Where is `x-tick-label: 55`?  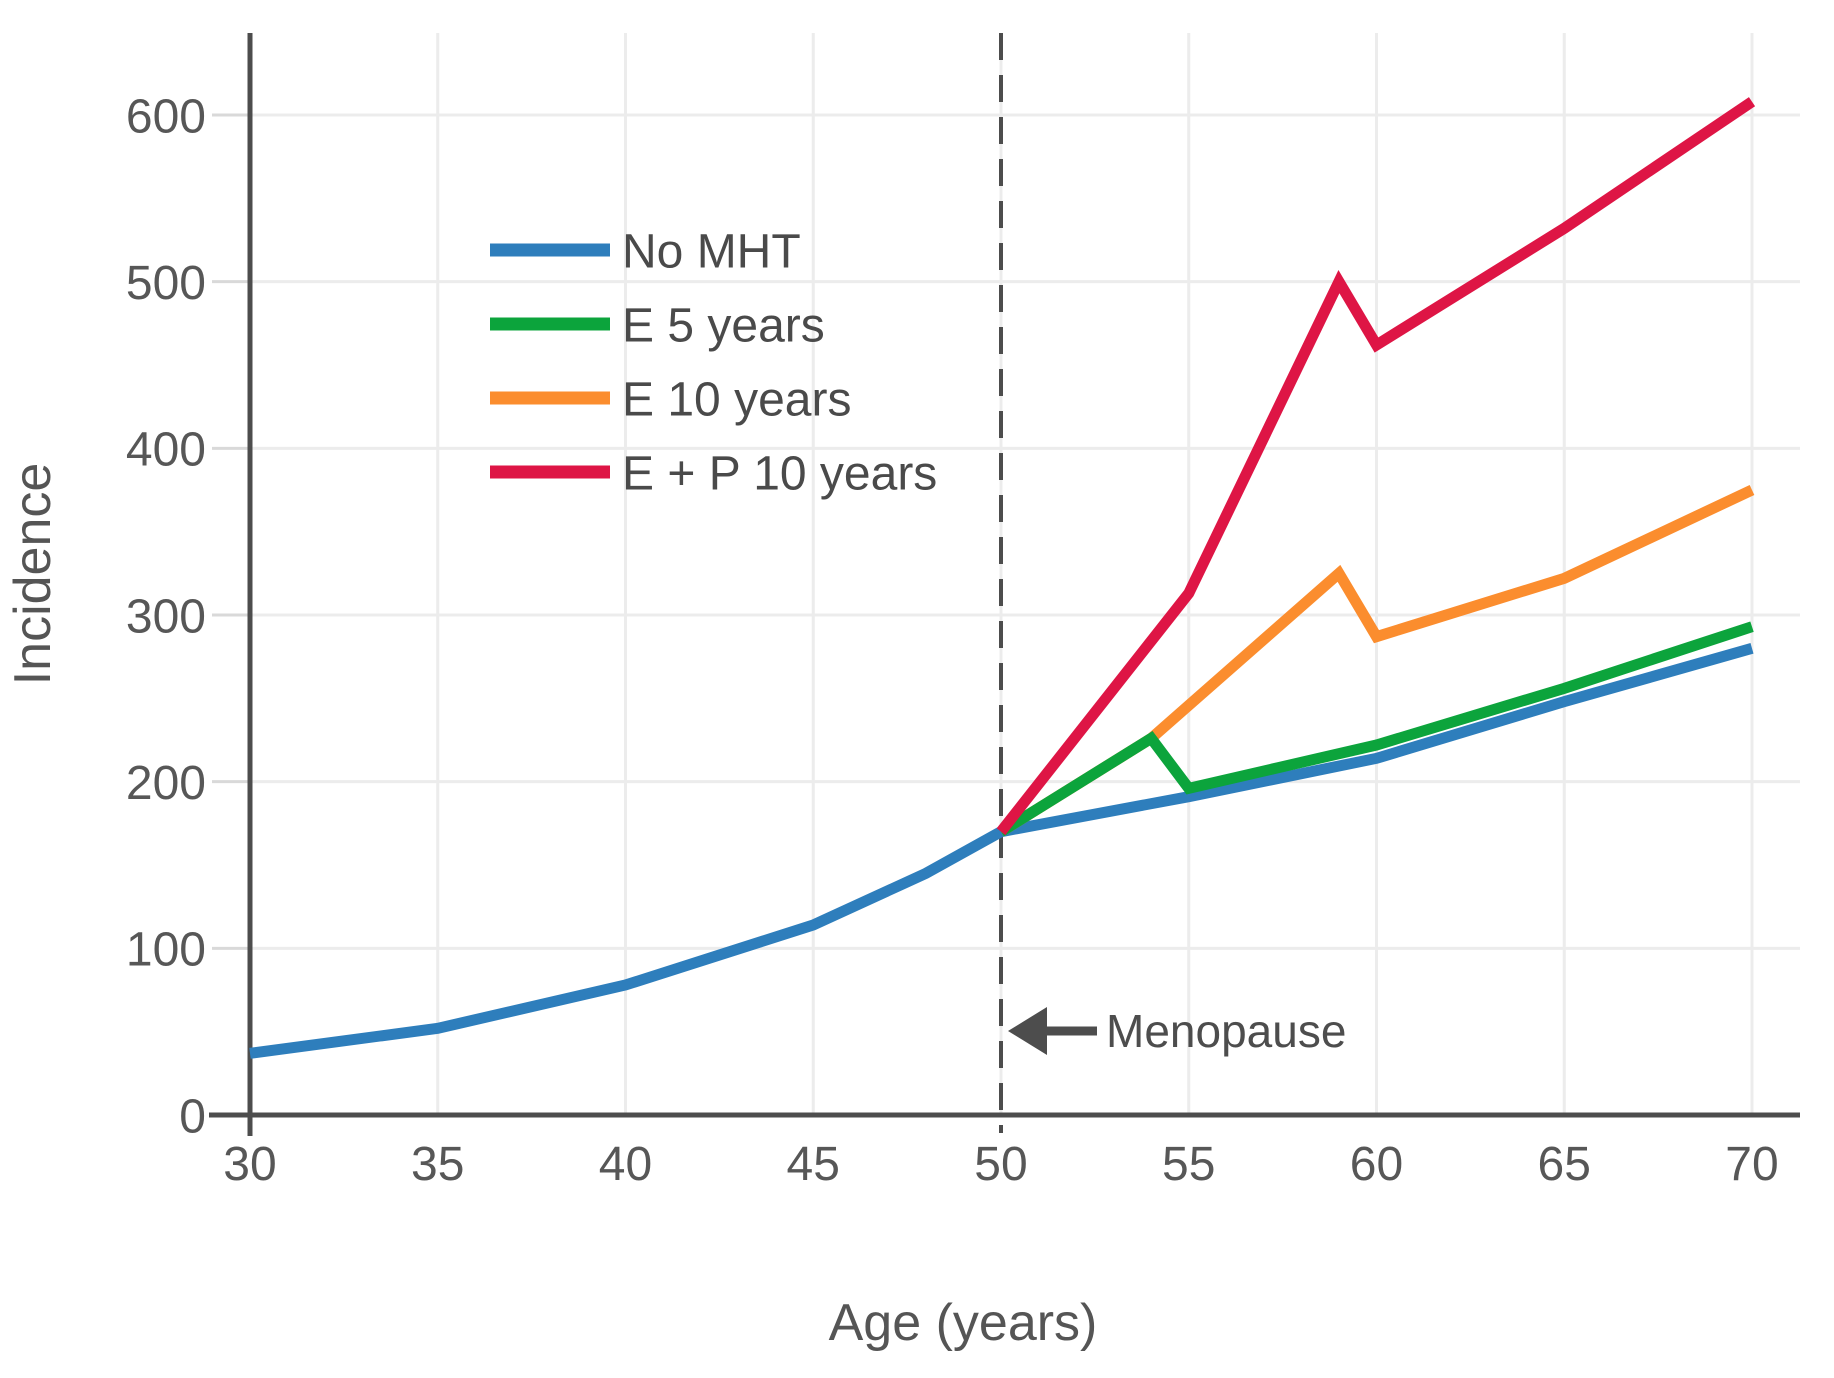 x-tick-label: 55 is located at coordinates (1188, 1164).